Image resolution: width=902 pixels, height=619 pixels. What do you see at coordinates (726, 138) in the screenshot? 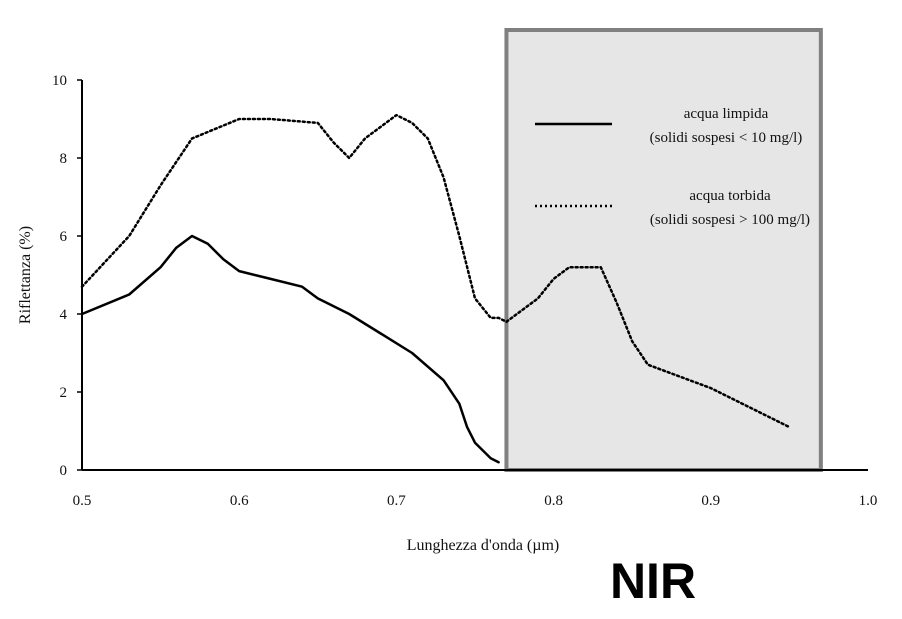
I see `legend-label-line2: (solidi sospesi < 10 mg/l)` at bounding box center [726, 138].